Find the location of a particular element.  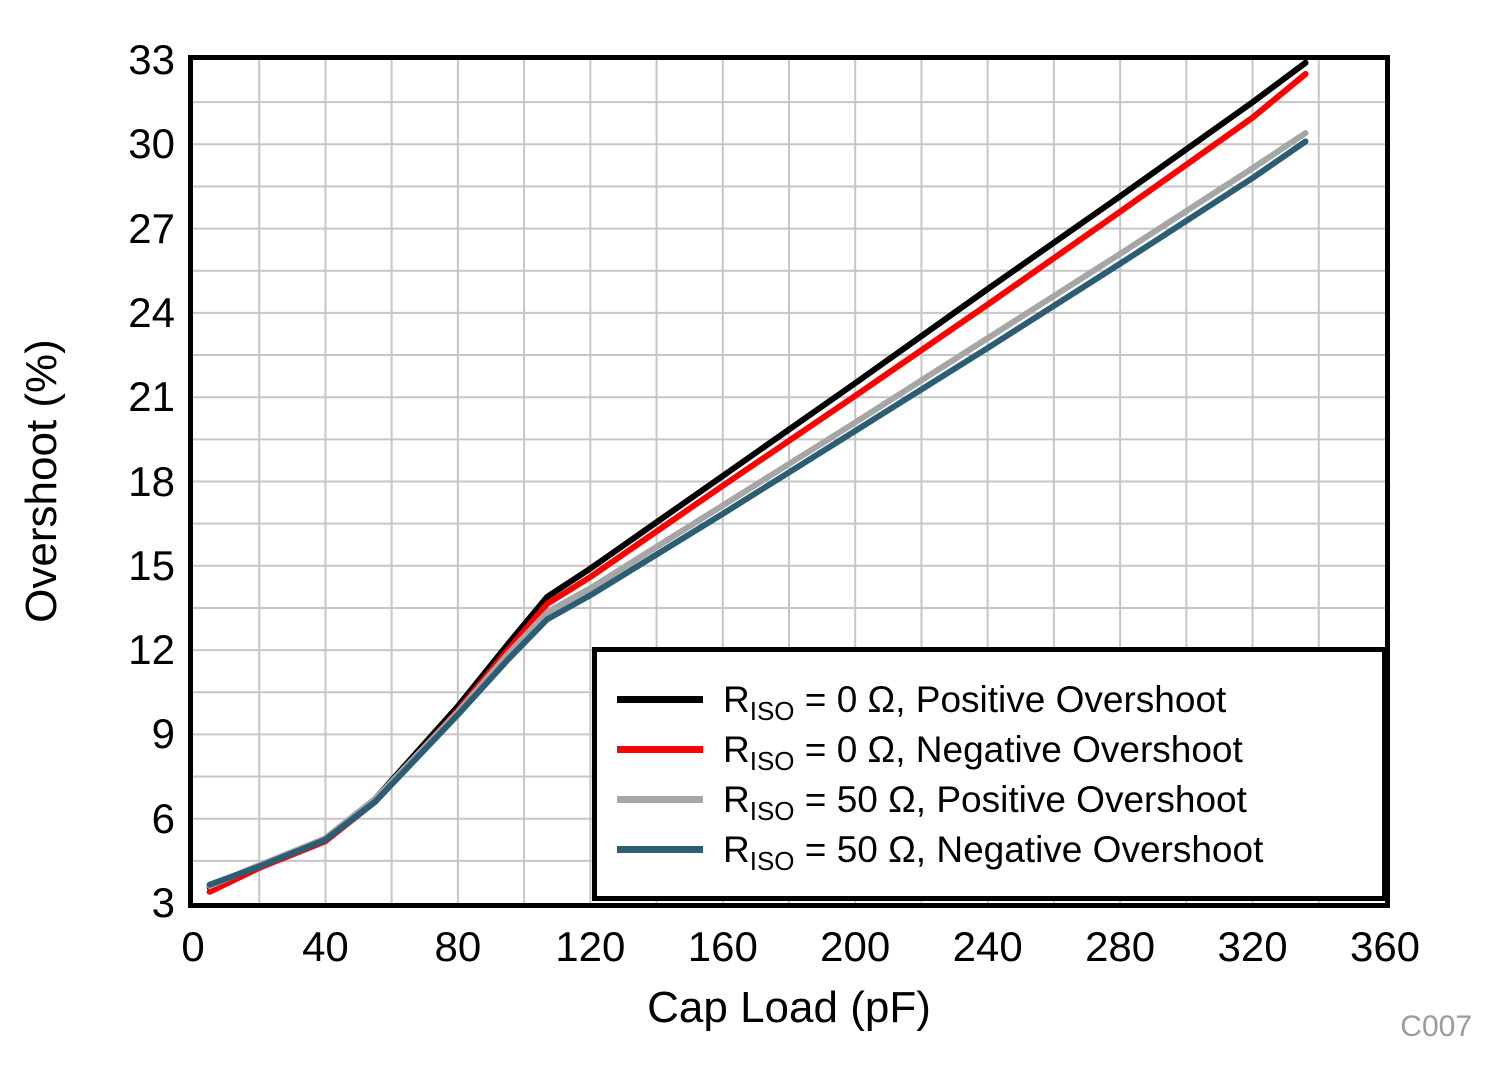

y-tick-label: 6 is located at coordinates (163, 818).